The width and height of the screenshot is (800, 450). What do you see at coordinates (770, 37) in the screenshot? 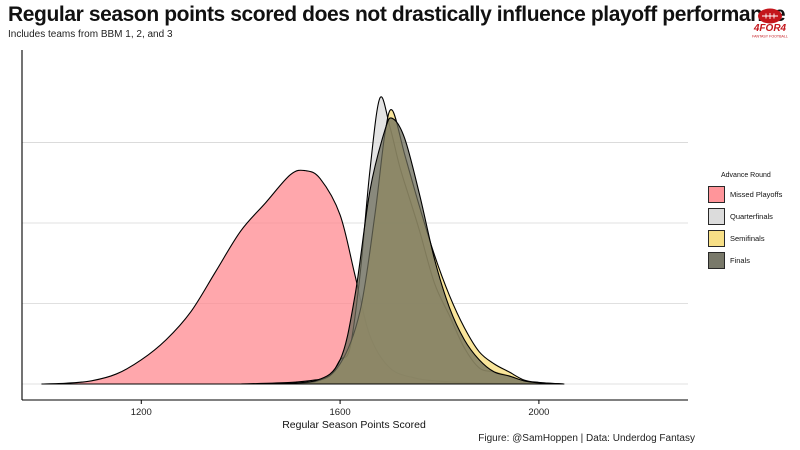
I see `logo-subtext: FANTASY FOOTBALL` at bounding box center [770, 37].